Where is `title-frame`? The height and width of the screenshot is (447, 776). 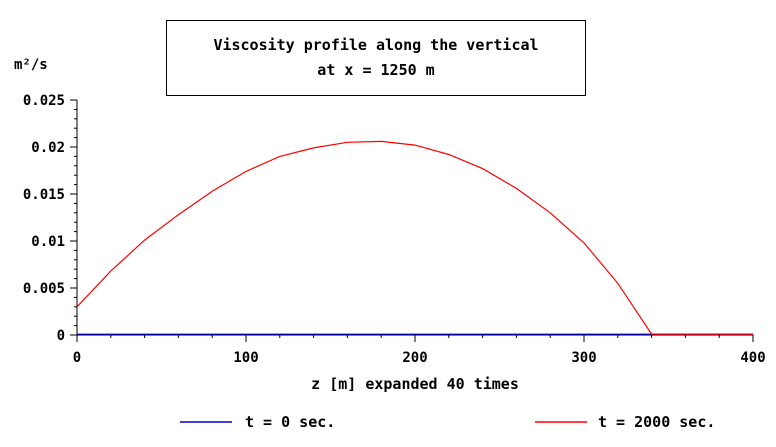 title-frame is located at coordinates (376, 58).